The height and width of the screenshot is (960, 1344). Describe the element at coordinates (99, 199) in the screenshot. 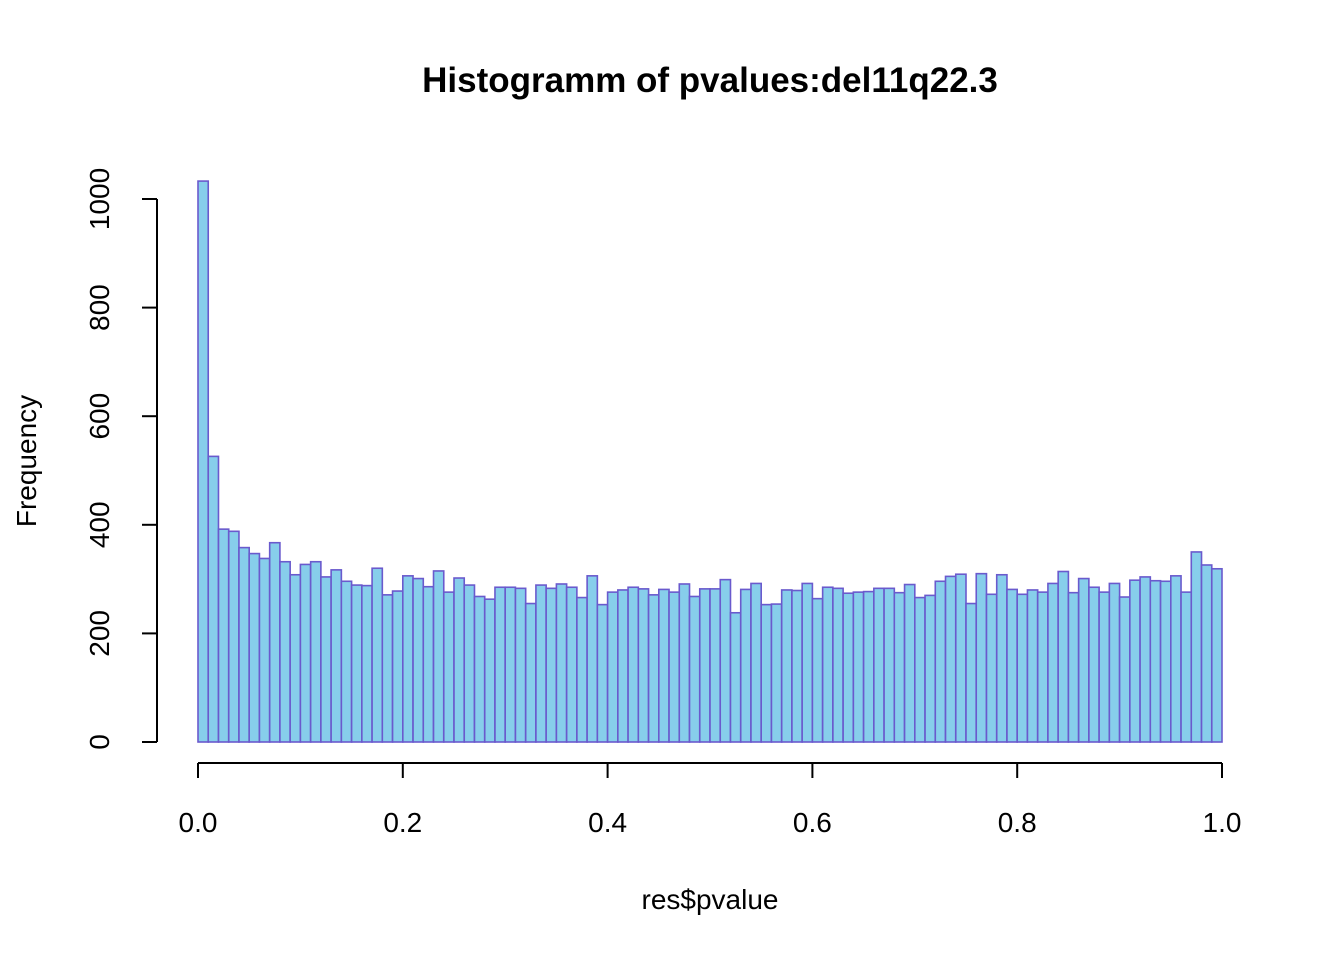

I see `y-tick-label: 1000` at that location.